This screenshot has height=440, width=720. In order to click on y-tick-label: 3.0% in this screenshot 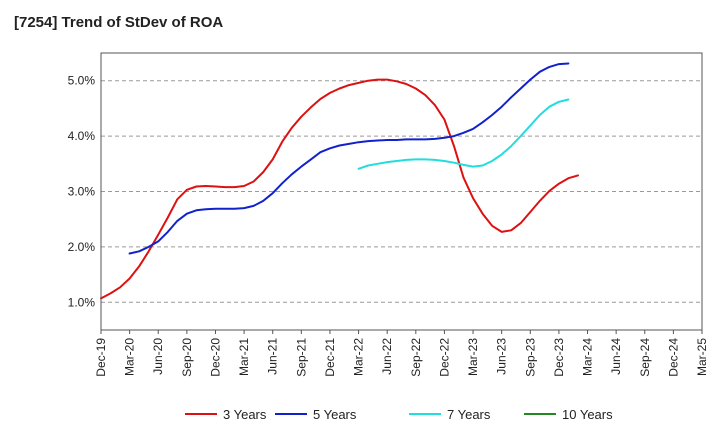, I will do `click(82, 192)`.